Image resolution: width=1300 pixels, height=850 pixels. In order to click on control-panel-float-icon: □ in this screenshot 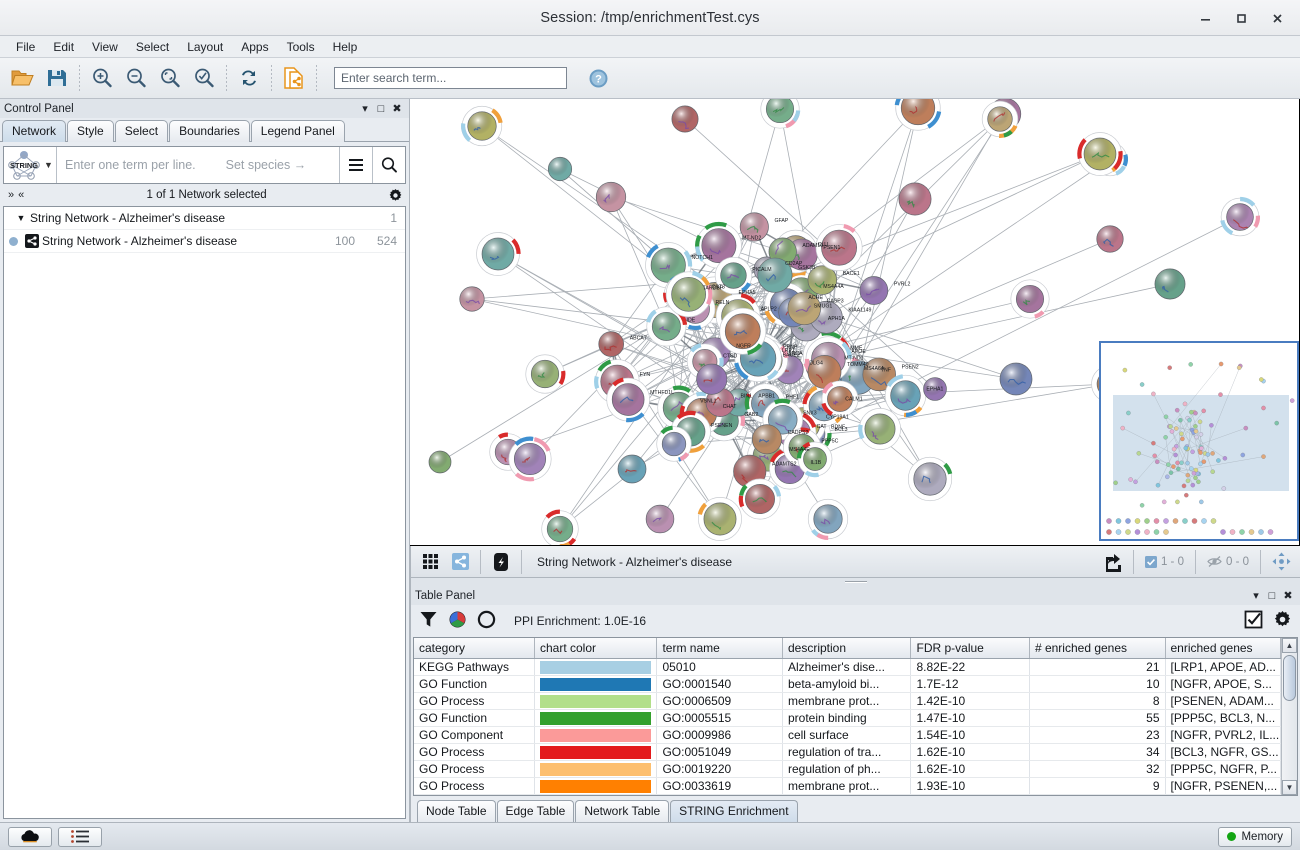, I will do `click(381, 108)`.